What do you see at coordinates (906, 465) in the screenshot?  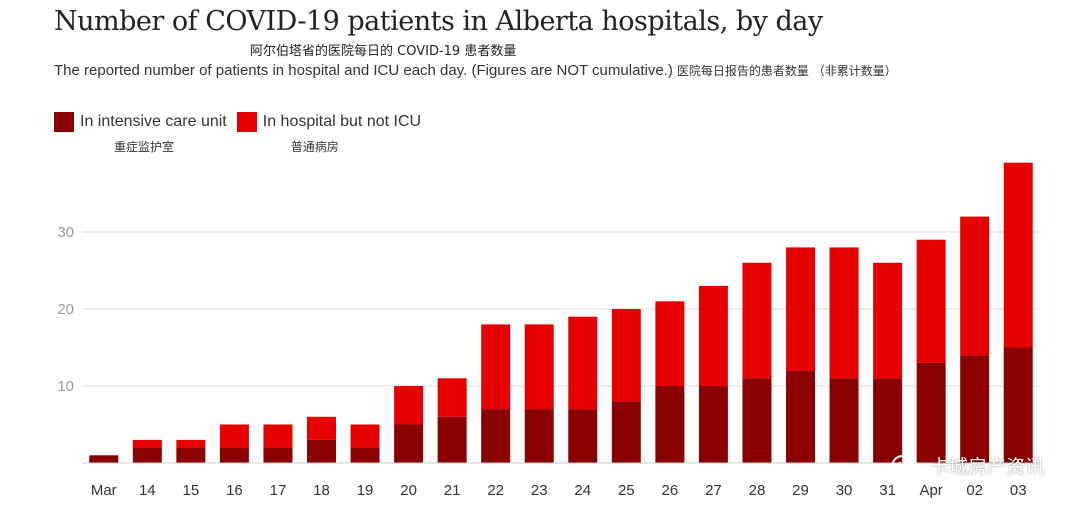 I see `wechat-icon` at bounding box center [906, 465].